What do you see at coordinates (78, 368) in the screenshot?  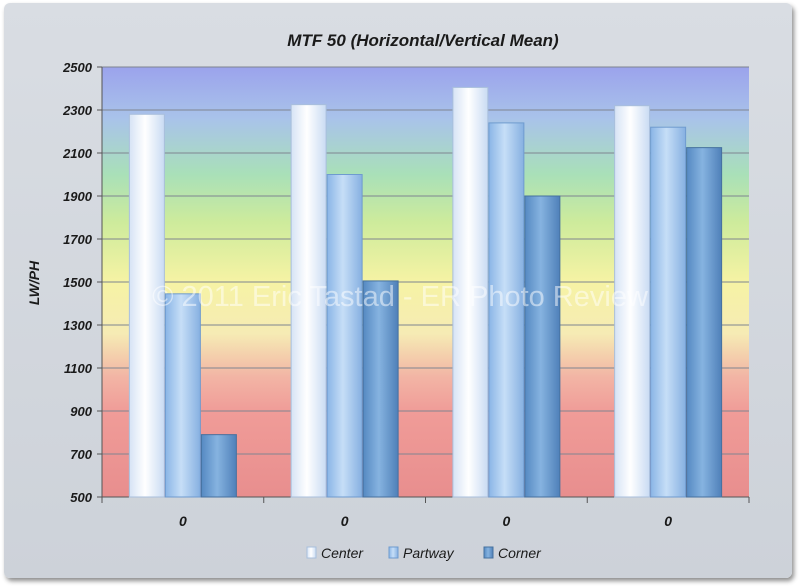 I see `y-tick-label: 1100` at bounding box center [78, 368].